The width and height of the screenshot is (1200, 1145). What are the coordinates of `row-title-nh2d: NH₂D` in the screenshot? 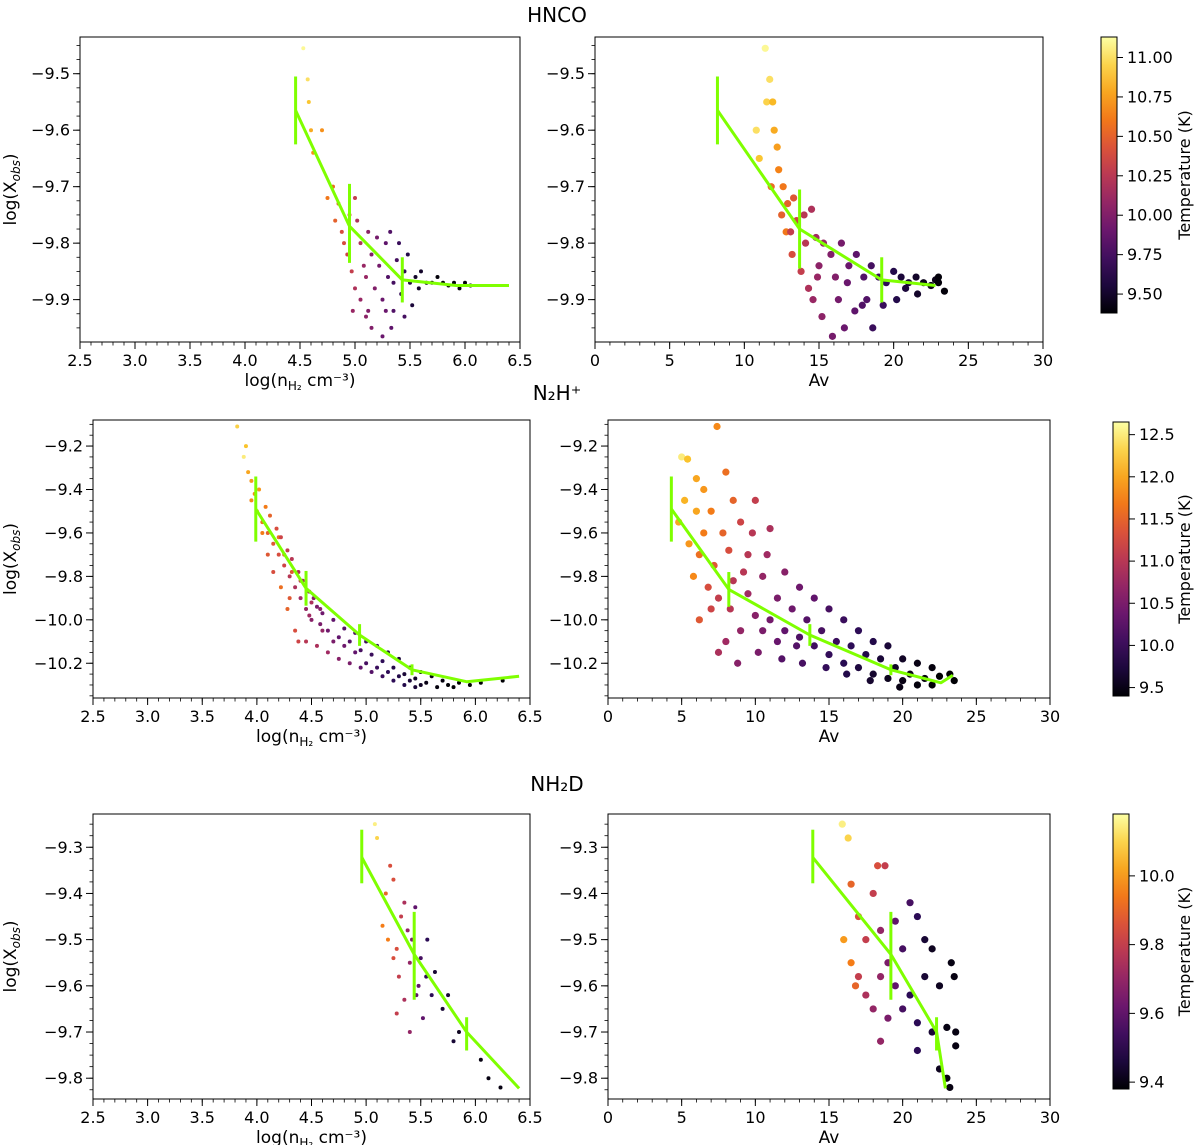 It's located at (556, 784).